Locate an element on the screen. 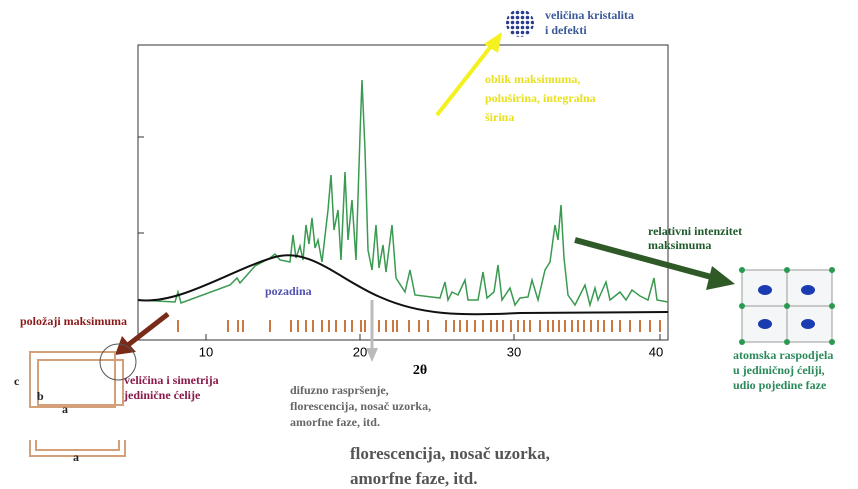 The height and width of the screenshot is (489, 858). crystallite-icon is located at coordinates (520, 23).